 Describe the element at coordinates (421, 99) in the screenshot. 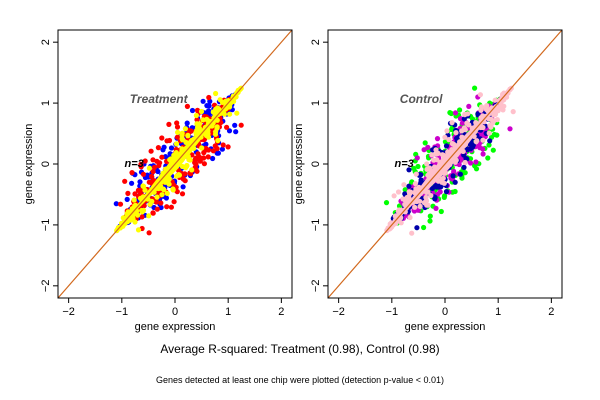

I see `panel-title: Control` at that location.